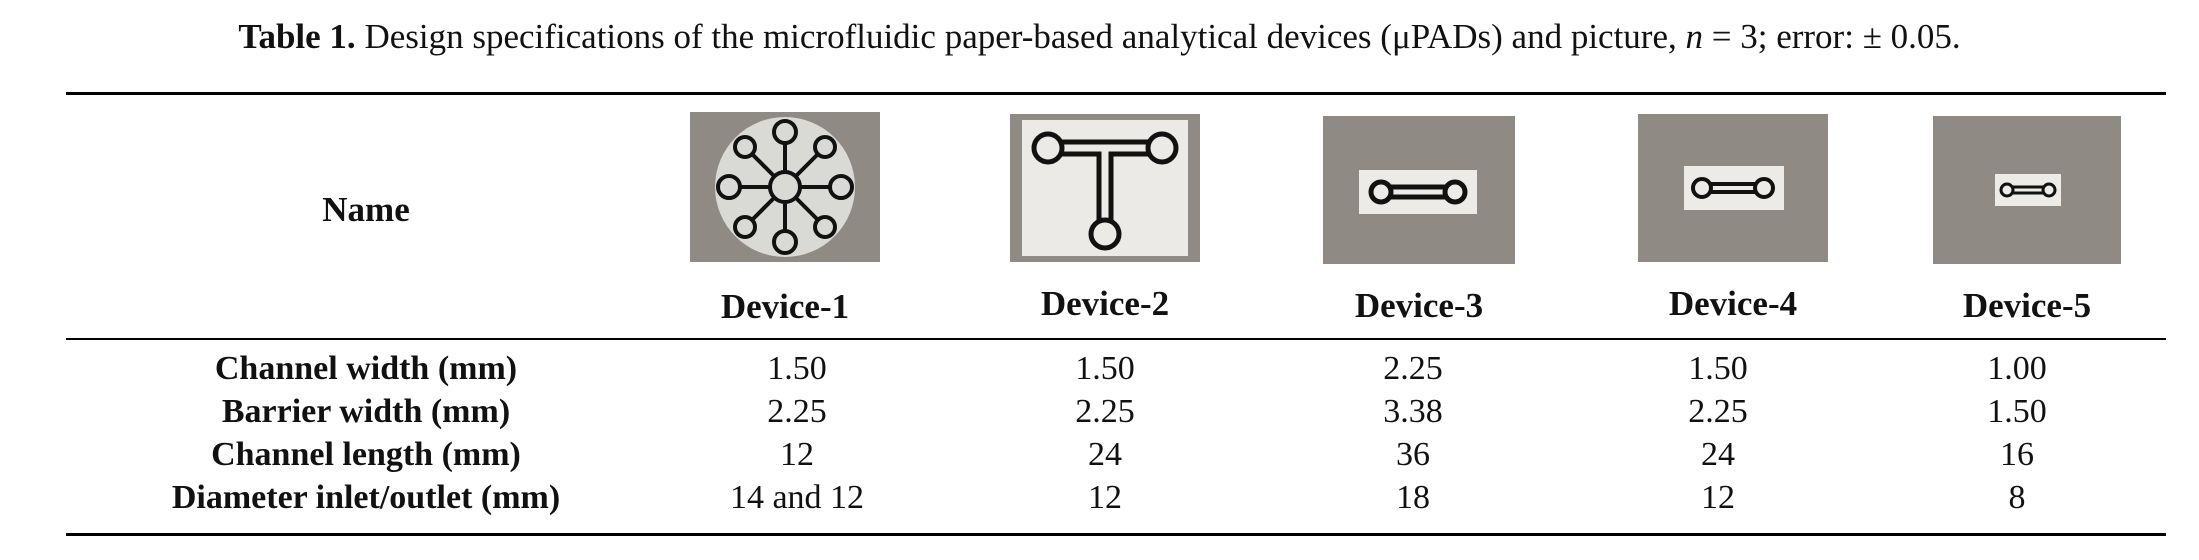 This screenshot has width=2199, height=560. What do you see at coordinates (2017, 497) in the screenshot?
I see `table-cell: 8` at bounding box center [2017, 497].